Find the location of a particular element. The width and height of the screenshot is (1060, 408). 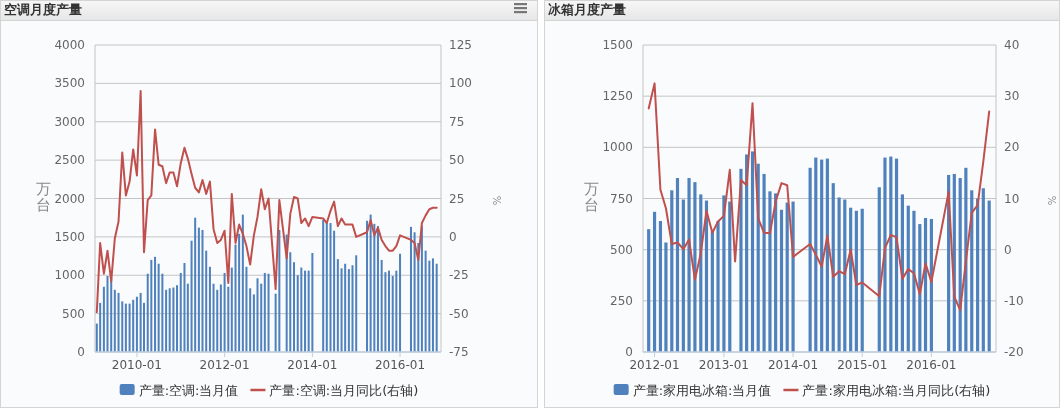

legend-label: 产量:空调:当月同比(右轴) is located at coordinates (344, 390).